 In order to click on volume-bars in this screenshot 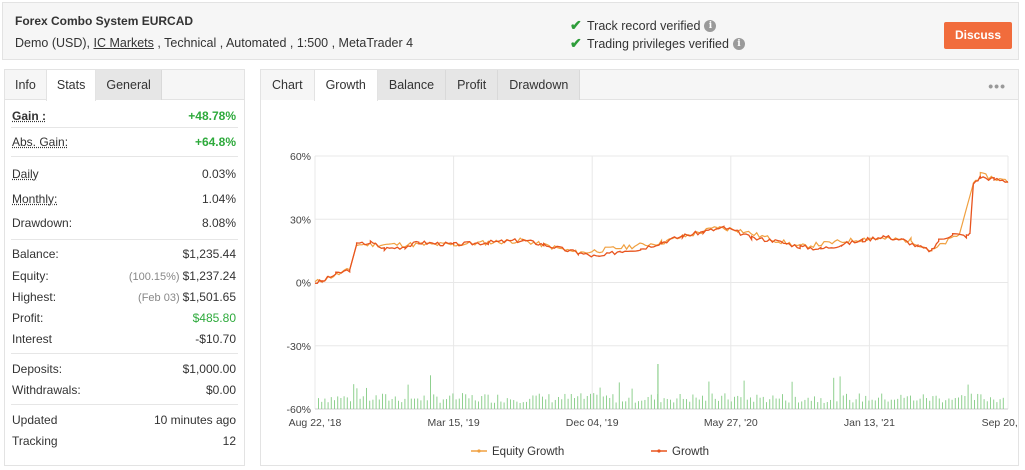, I will do `click(661, 386)`.